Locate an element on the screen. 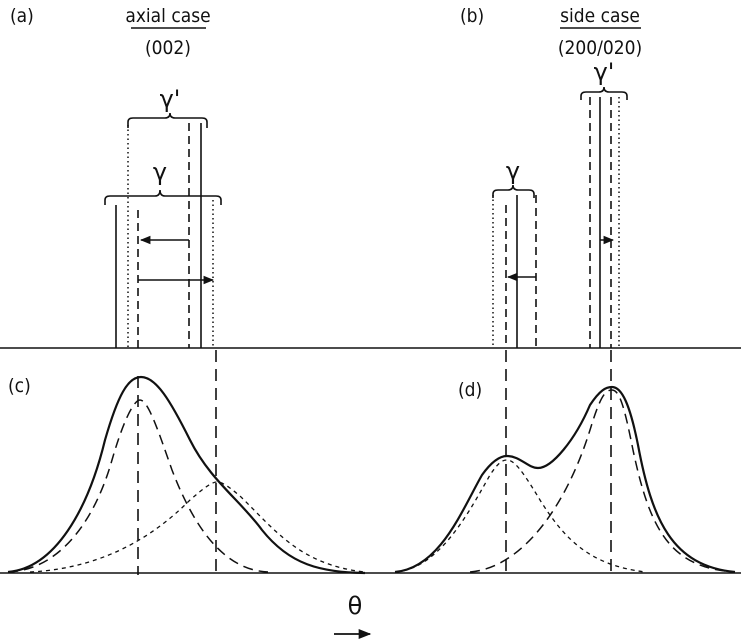 The image size is (741, 642). theta-axis-label: θ is located at coordinates (355, 606).